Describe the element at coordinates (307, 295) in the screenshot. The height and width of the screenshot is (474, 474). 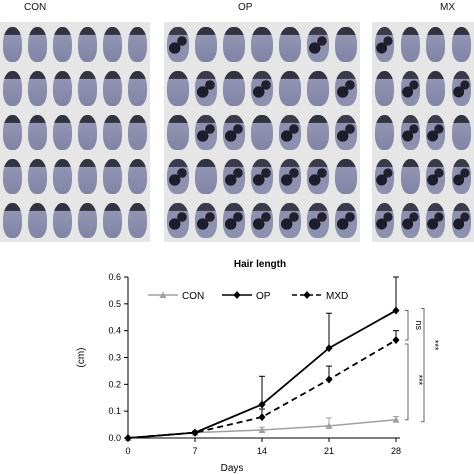
I see `legend-marker-mxd` at that location.